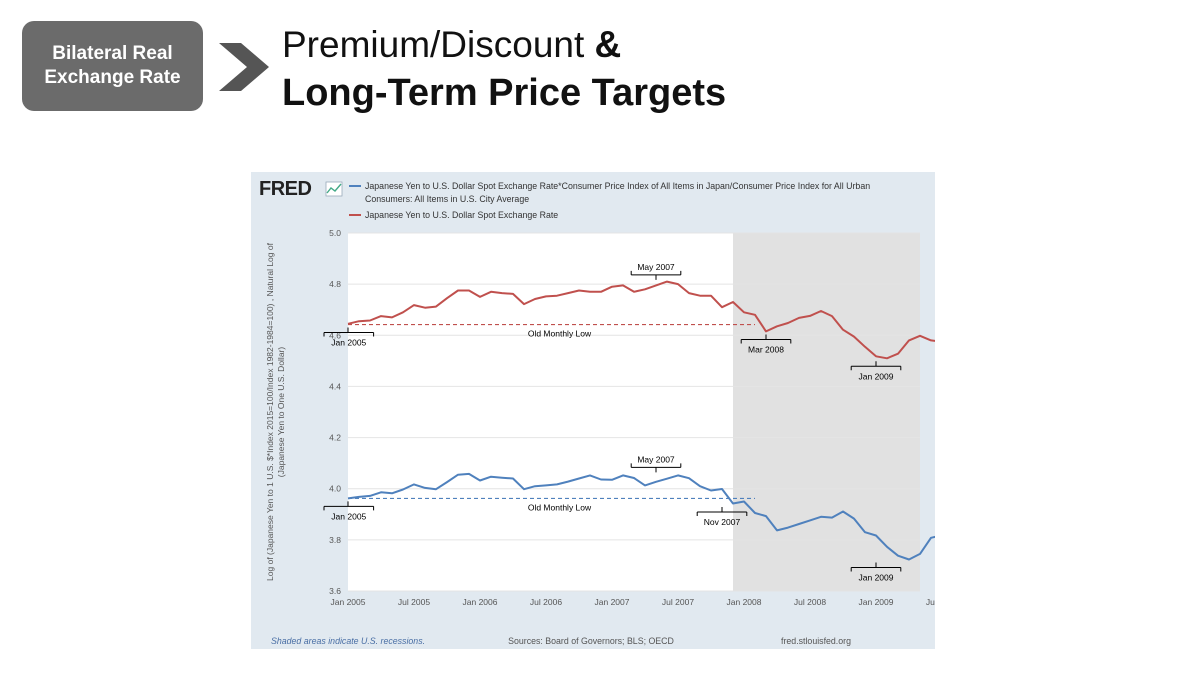  Describe the element at coordinates (826, 412) in the screenshot. I see `recession-shade` at that location.